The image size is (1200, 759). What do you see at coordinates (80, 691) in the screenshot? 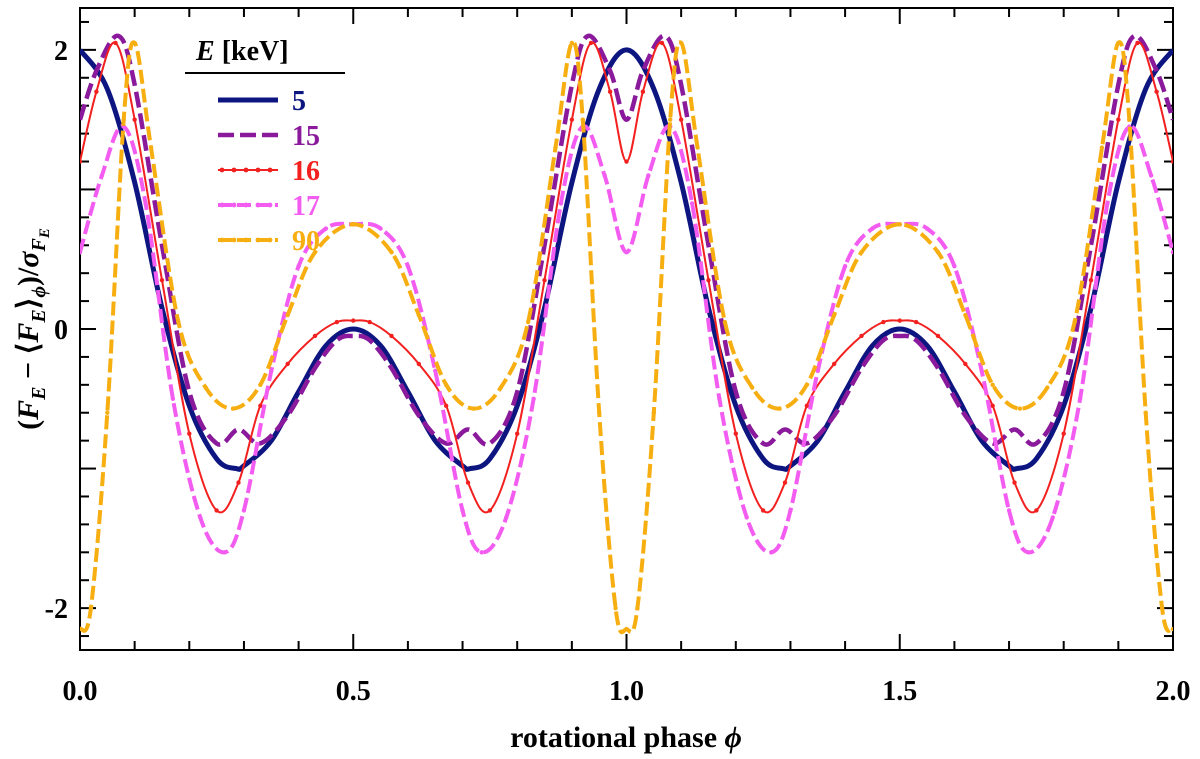
I see `x-tick-label: 0.0` at bounding box center [80, 691].